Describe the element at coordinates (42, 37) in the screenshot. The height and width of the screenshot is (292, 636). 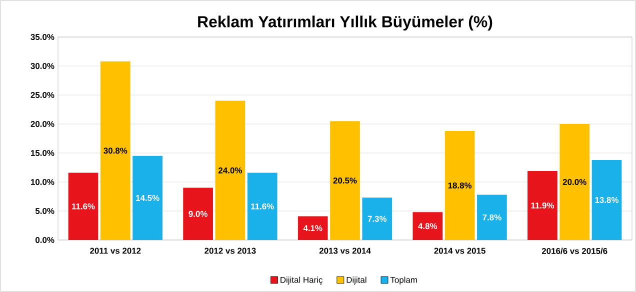
I see `y-tick-label: 35.0%` at that location.